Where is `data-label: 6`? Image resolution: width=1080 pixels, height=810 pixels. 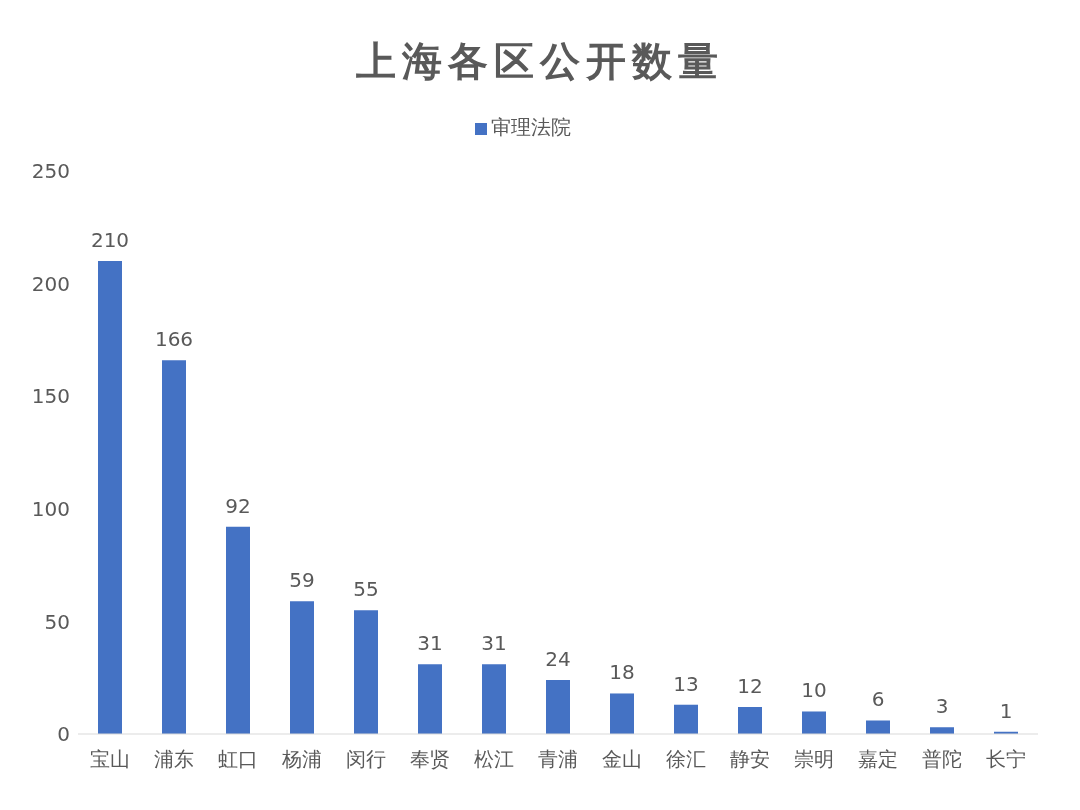 data-label: 6 is located at coordinates (878, 699).